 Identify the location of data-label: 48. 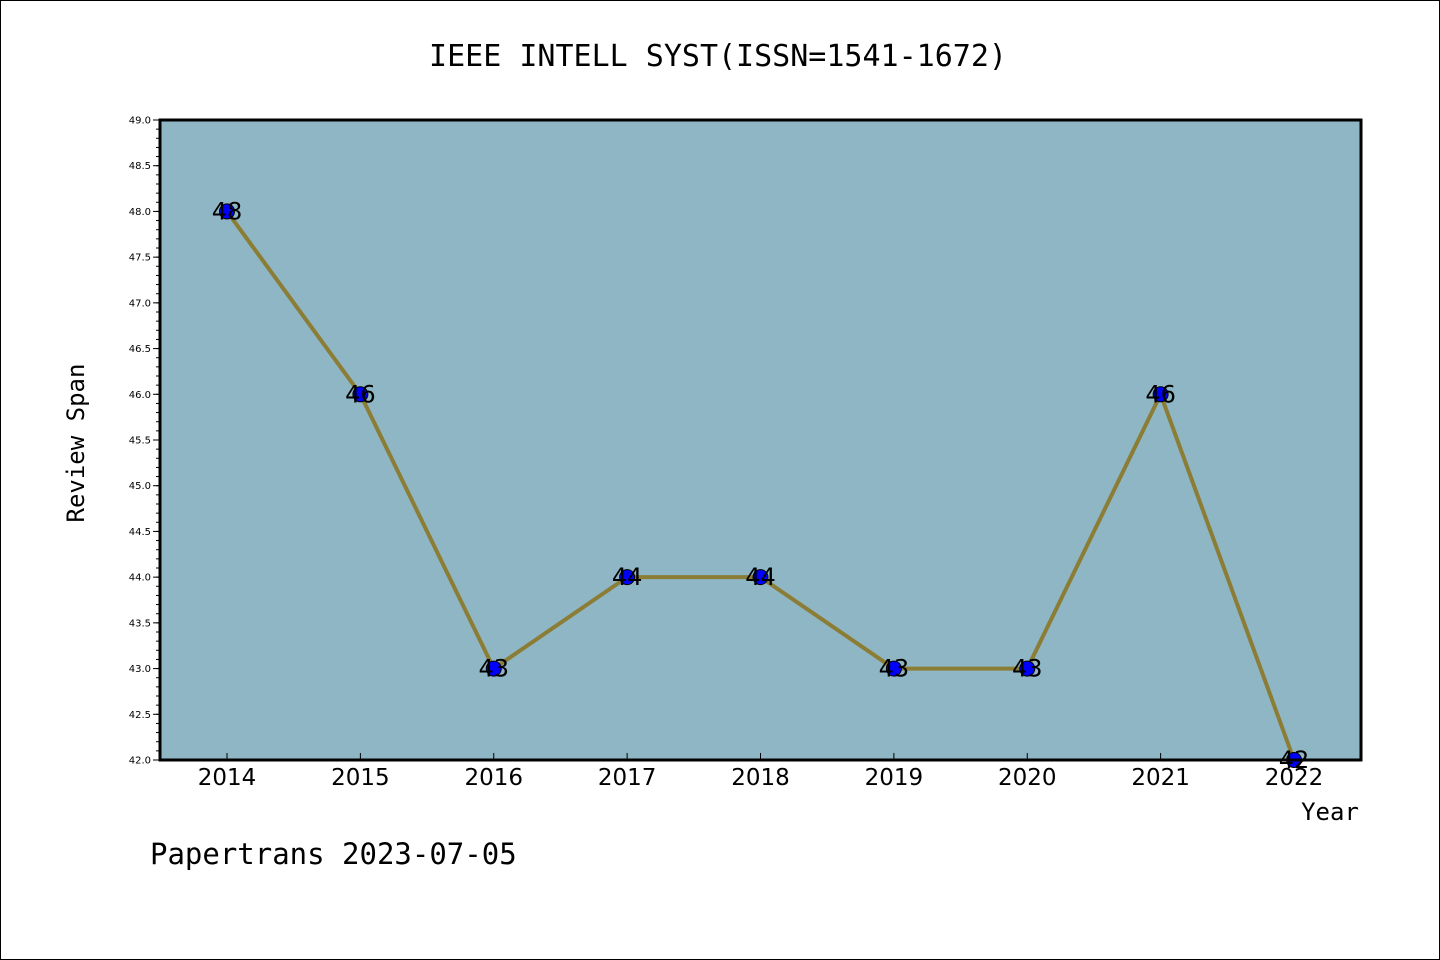
(227, 211).